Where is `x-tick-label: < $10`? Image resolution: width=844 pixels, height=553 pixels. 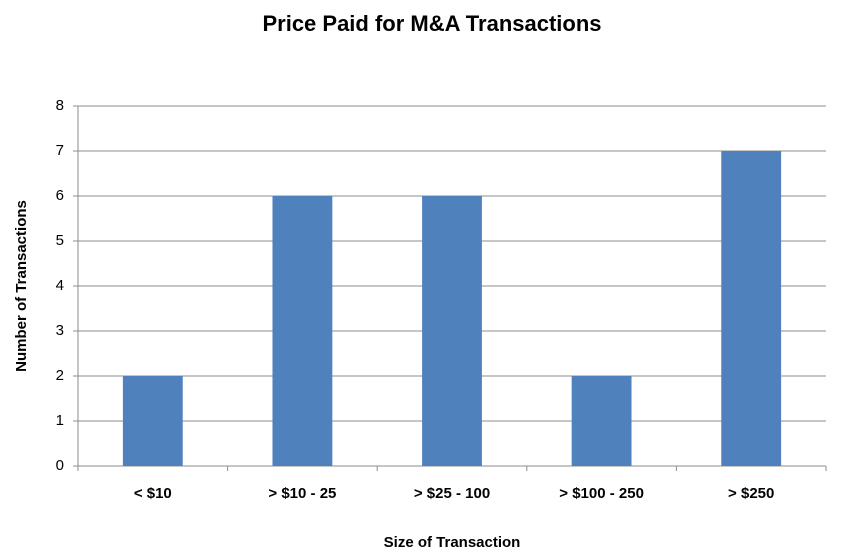 x-tick-label: < $10 is located at coordinates (153, 493).